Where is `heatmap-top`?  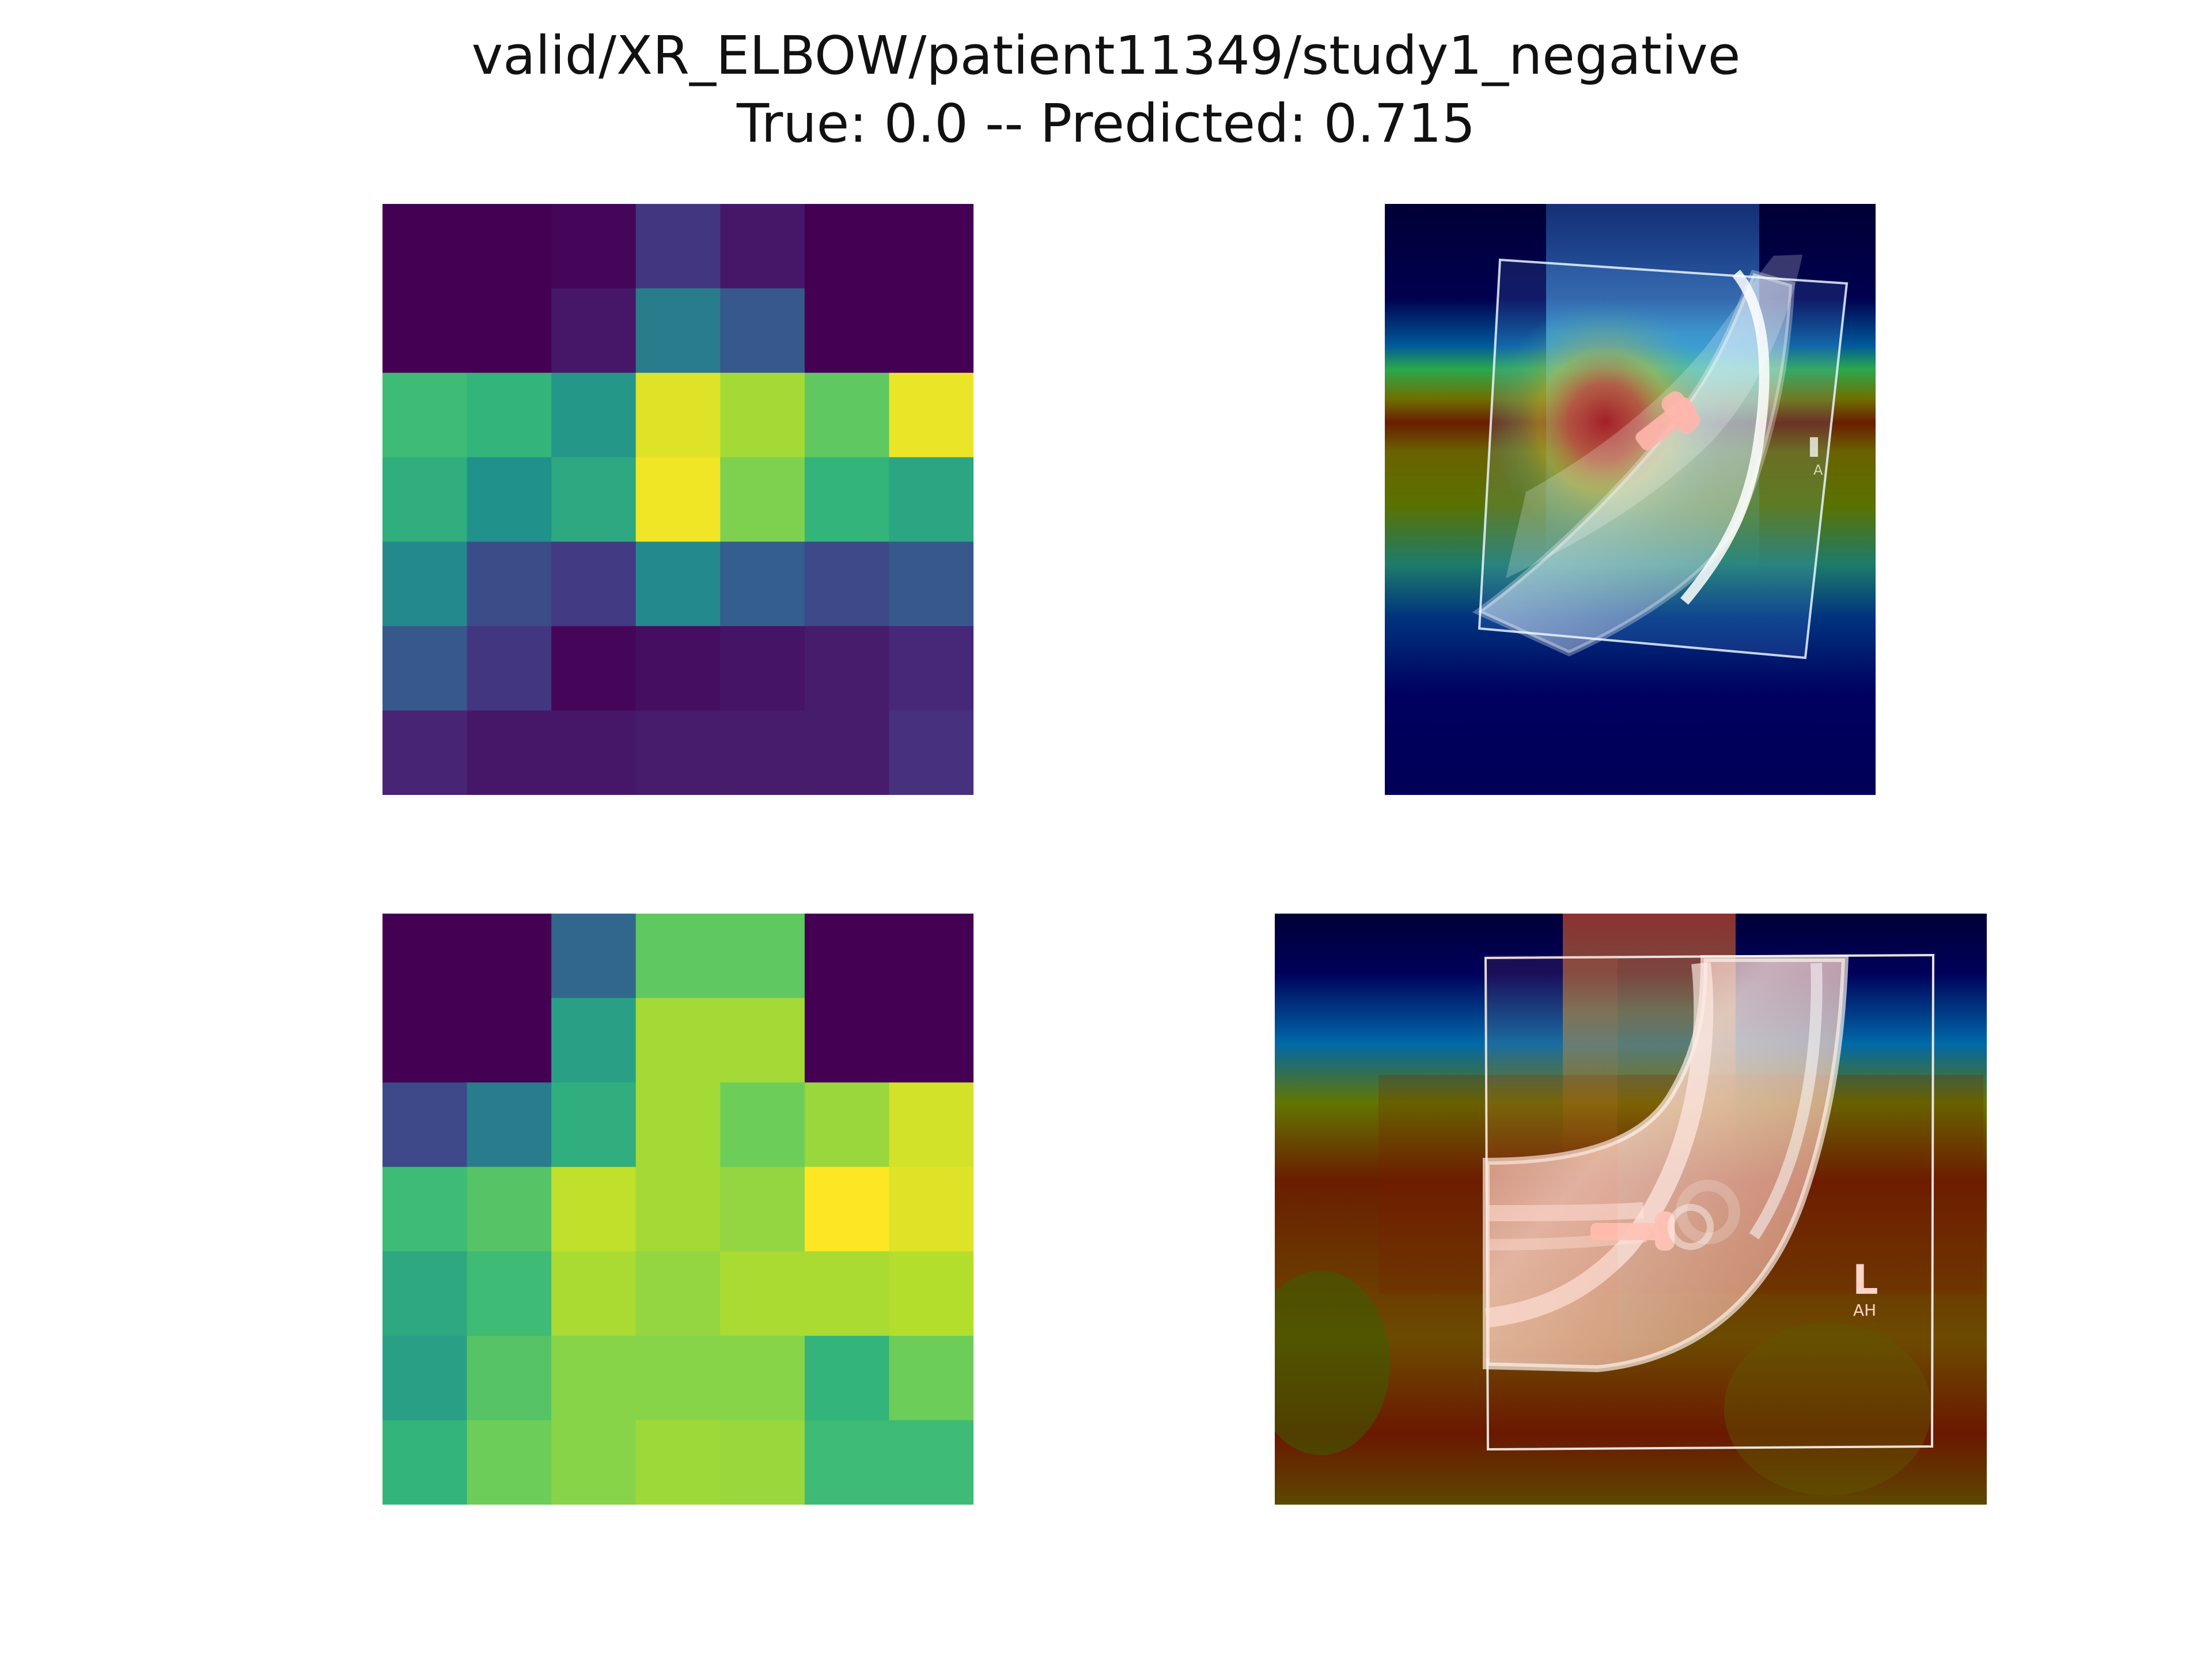 heatmap-top is located at coordinates (678, 499).